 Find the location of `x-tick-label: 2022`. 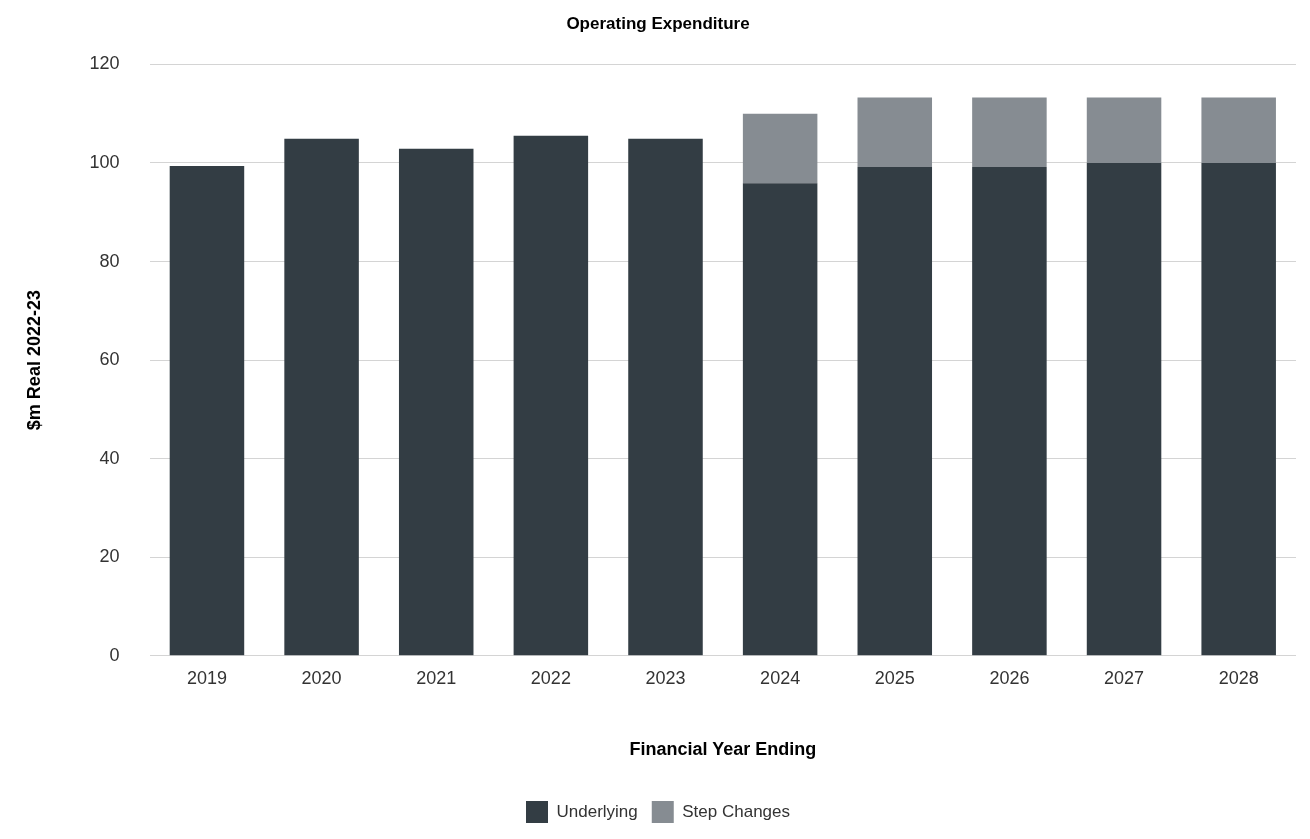

x-tick-label: 2022 is located at coordinates (550, 677).